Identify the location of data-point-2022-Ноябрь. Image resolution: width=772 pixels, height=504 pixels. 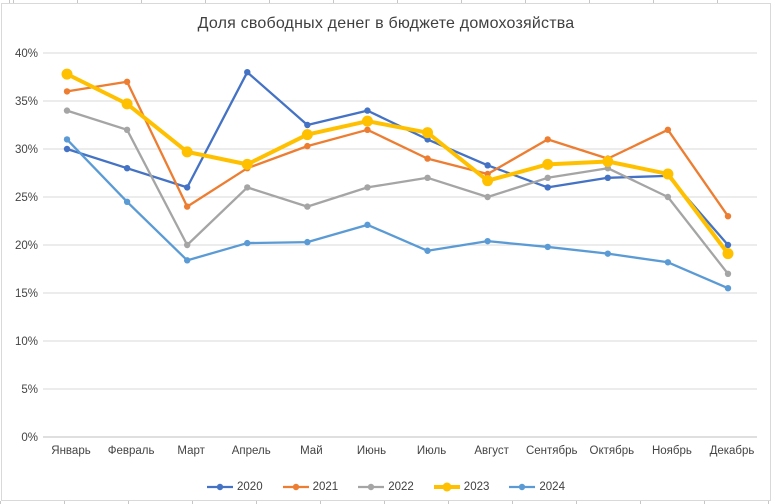
(668, 197).